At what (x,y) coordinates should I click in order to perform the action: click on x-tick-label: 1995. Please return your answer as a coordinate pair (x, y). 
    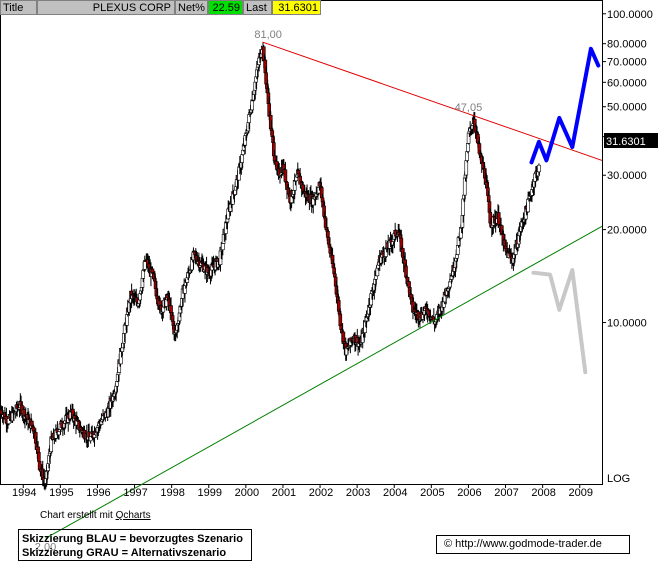
    Looking at the image, I should click on (61, 493).